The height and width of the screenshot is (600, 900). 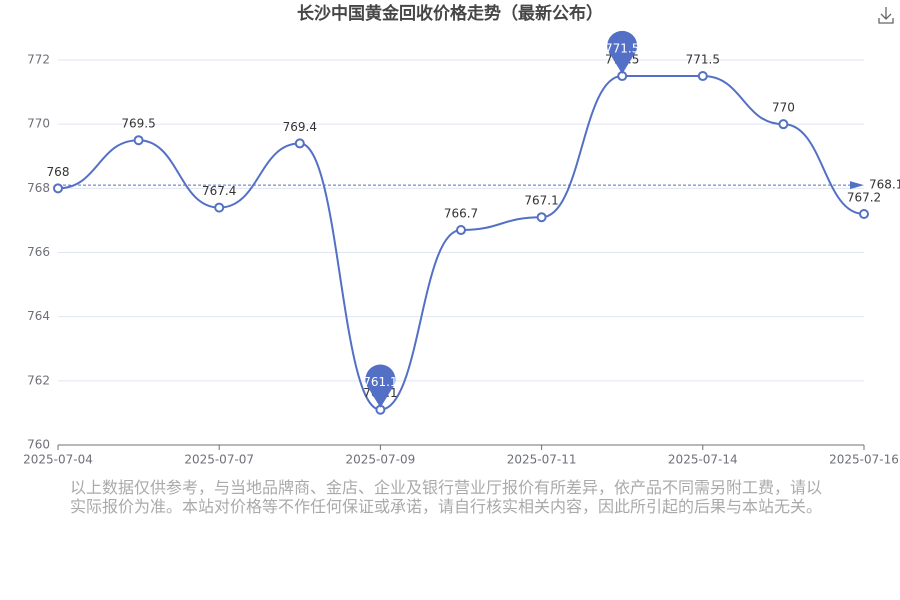 What do you see at coordinates (38, 252) in the screenshot?
I see `y-tick-label: 766` at bounding box center [38, 252].